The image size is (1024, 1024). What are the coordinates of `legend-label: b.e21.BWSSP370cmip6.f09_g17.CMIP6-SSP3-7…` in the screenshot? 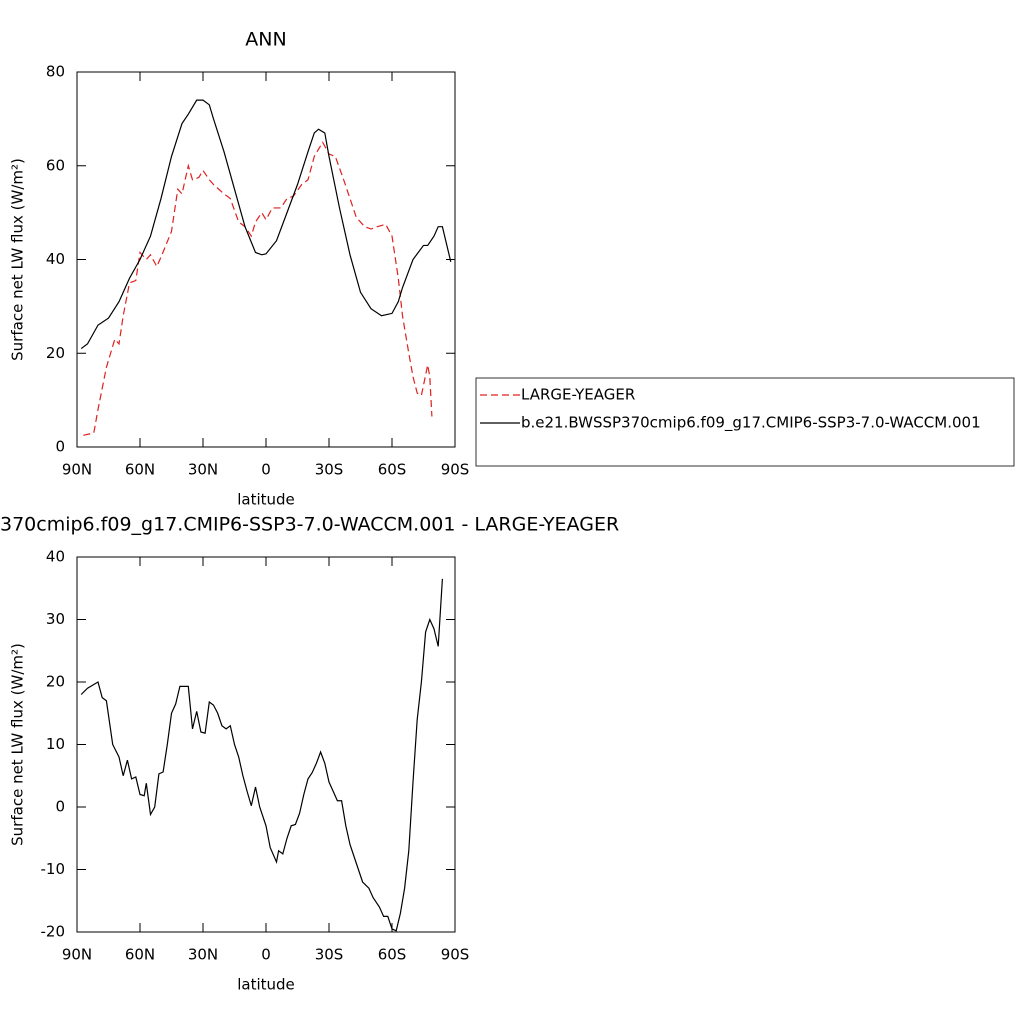 It's located at (751, 423).